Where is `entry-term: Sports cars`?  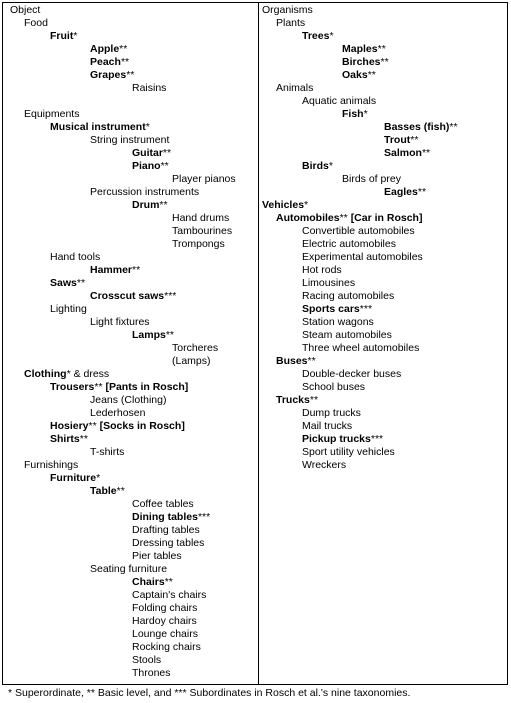
entry-term: Sports cars is located at coordinates (331, 309).